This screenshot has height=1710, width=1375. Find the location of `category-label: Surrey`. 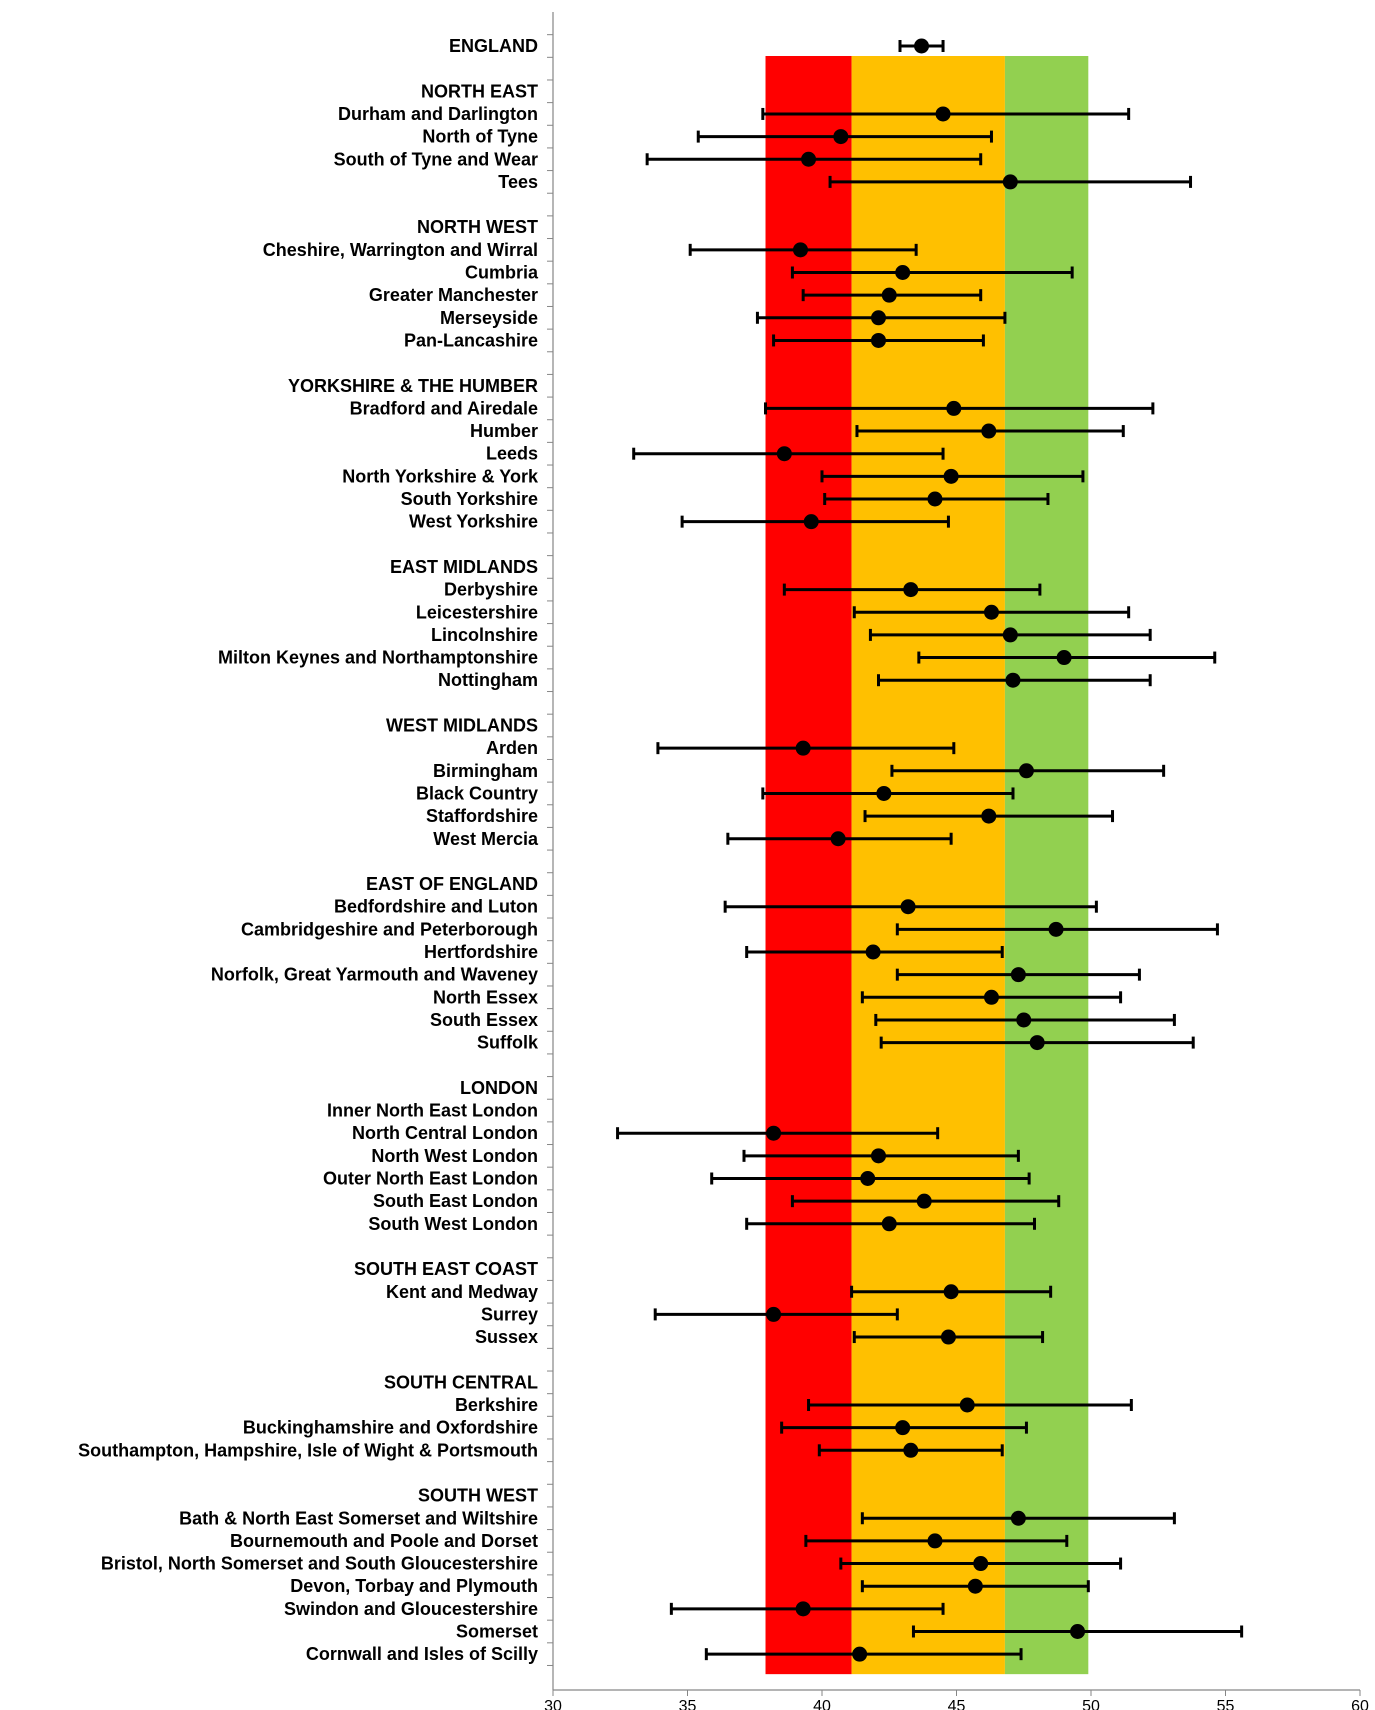

category-label: Surrey is located at coordinates (509, 1314).